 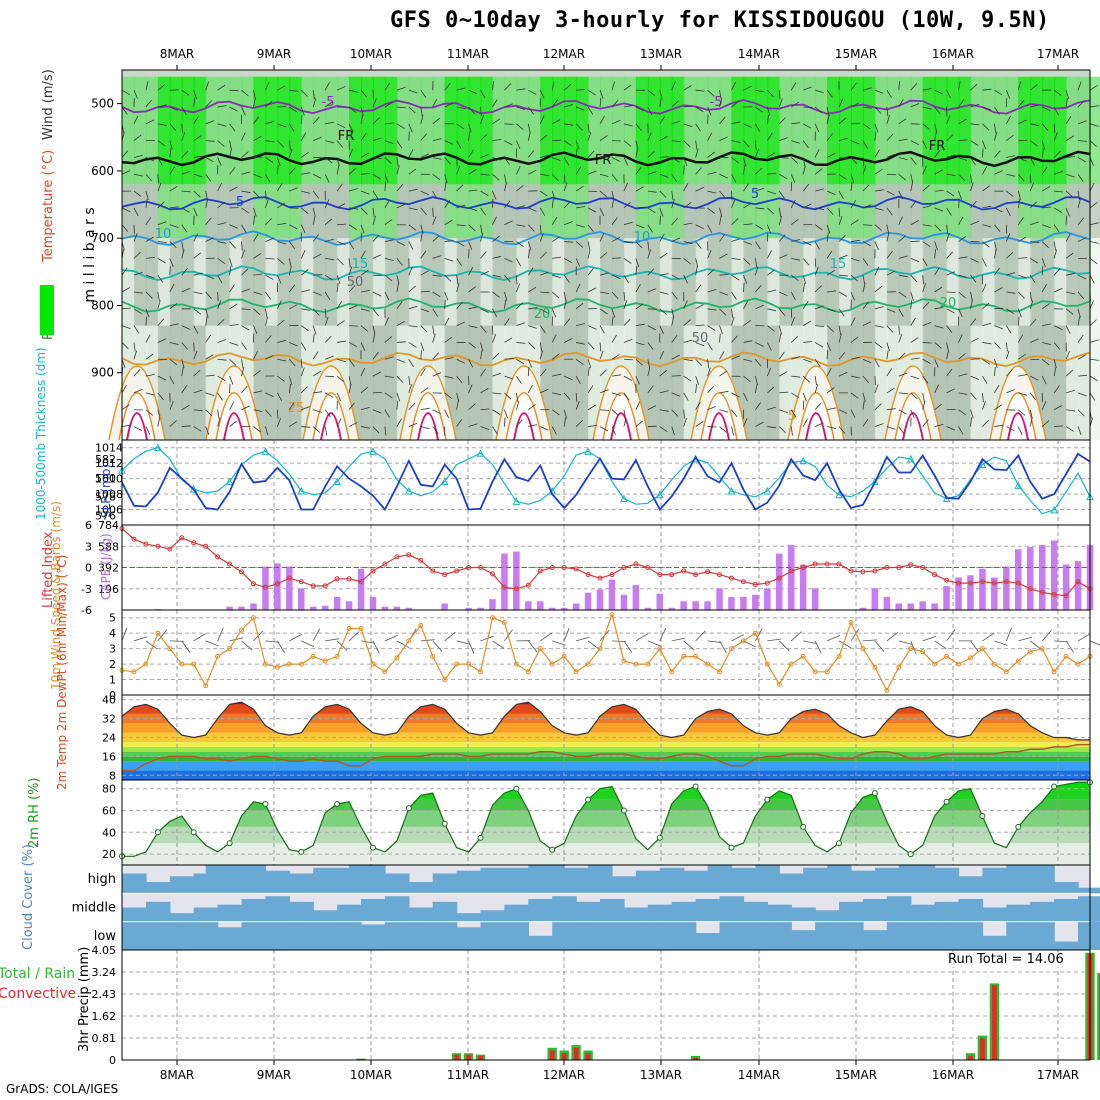 I want to click on rh-band, so click(x=606, y=835).